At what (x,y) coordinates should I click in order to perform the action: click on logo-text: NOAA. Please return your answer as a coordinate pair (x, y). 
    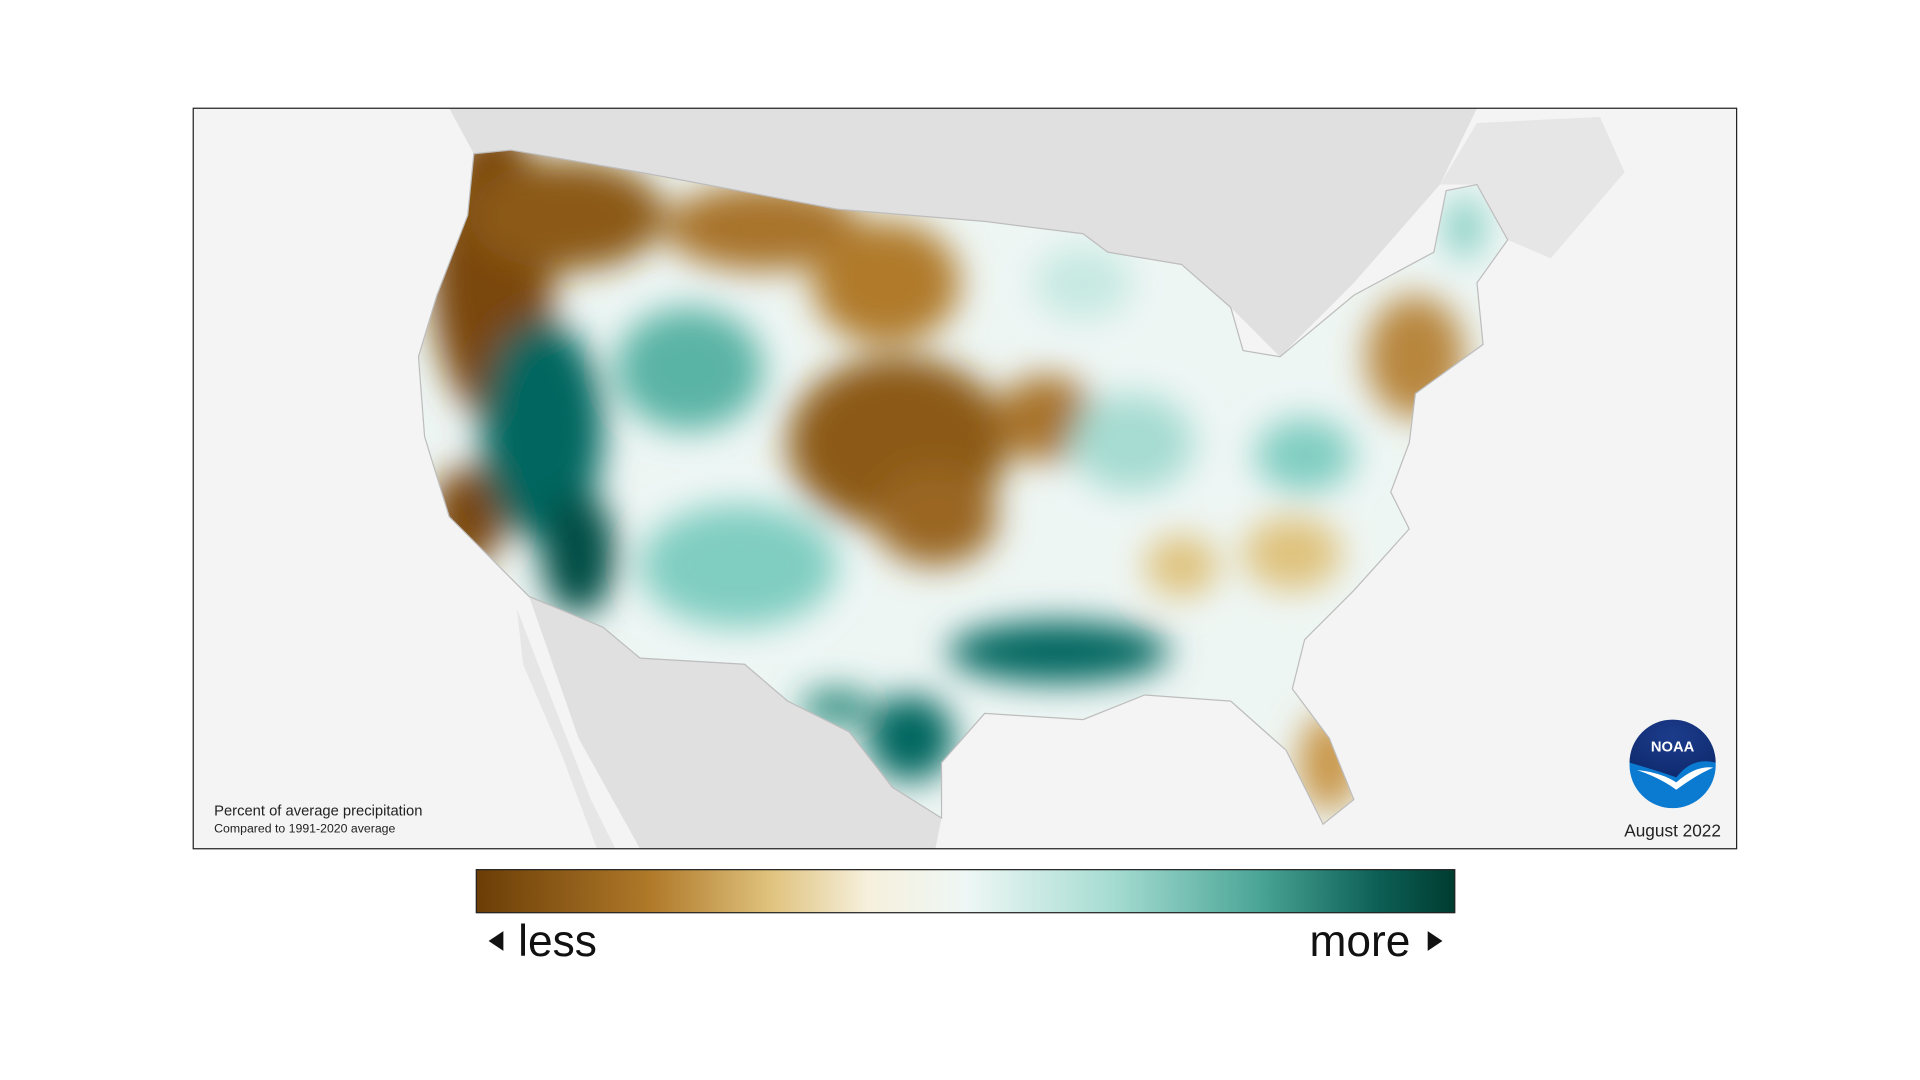
    Looking at the image, I should click on (1673, 748).